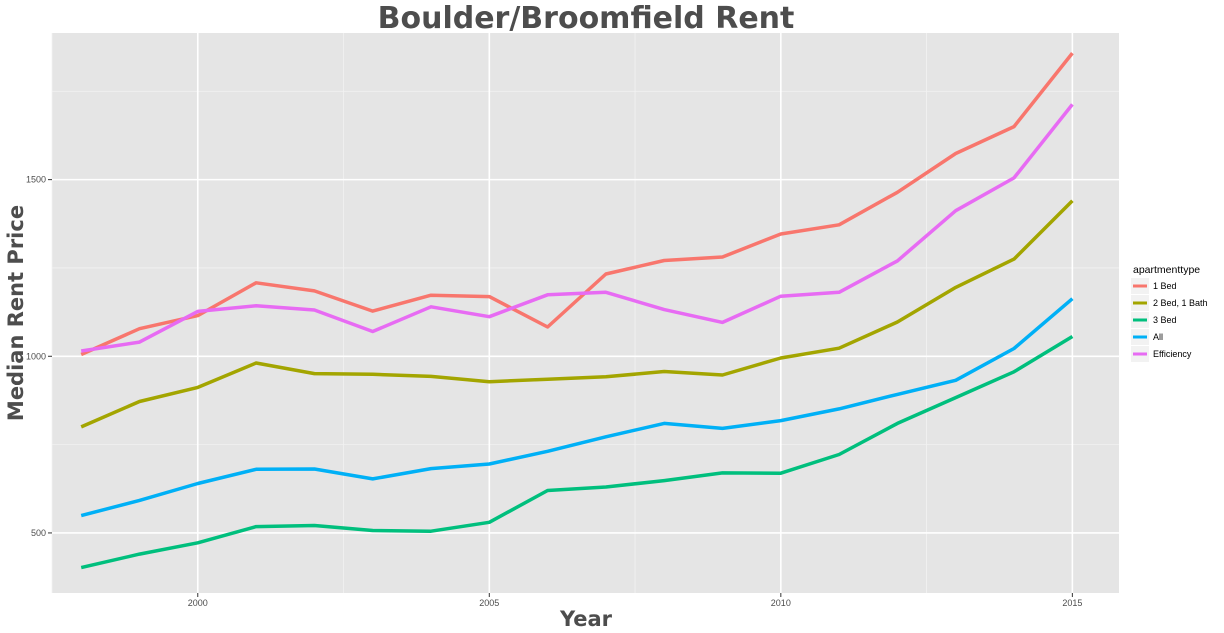  I want to click on legend-label: 1 Bed, so click(1165, 286).